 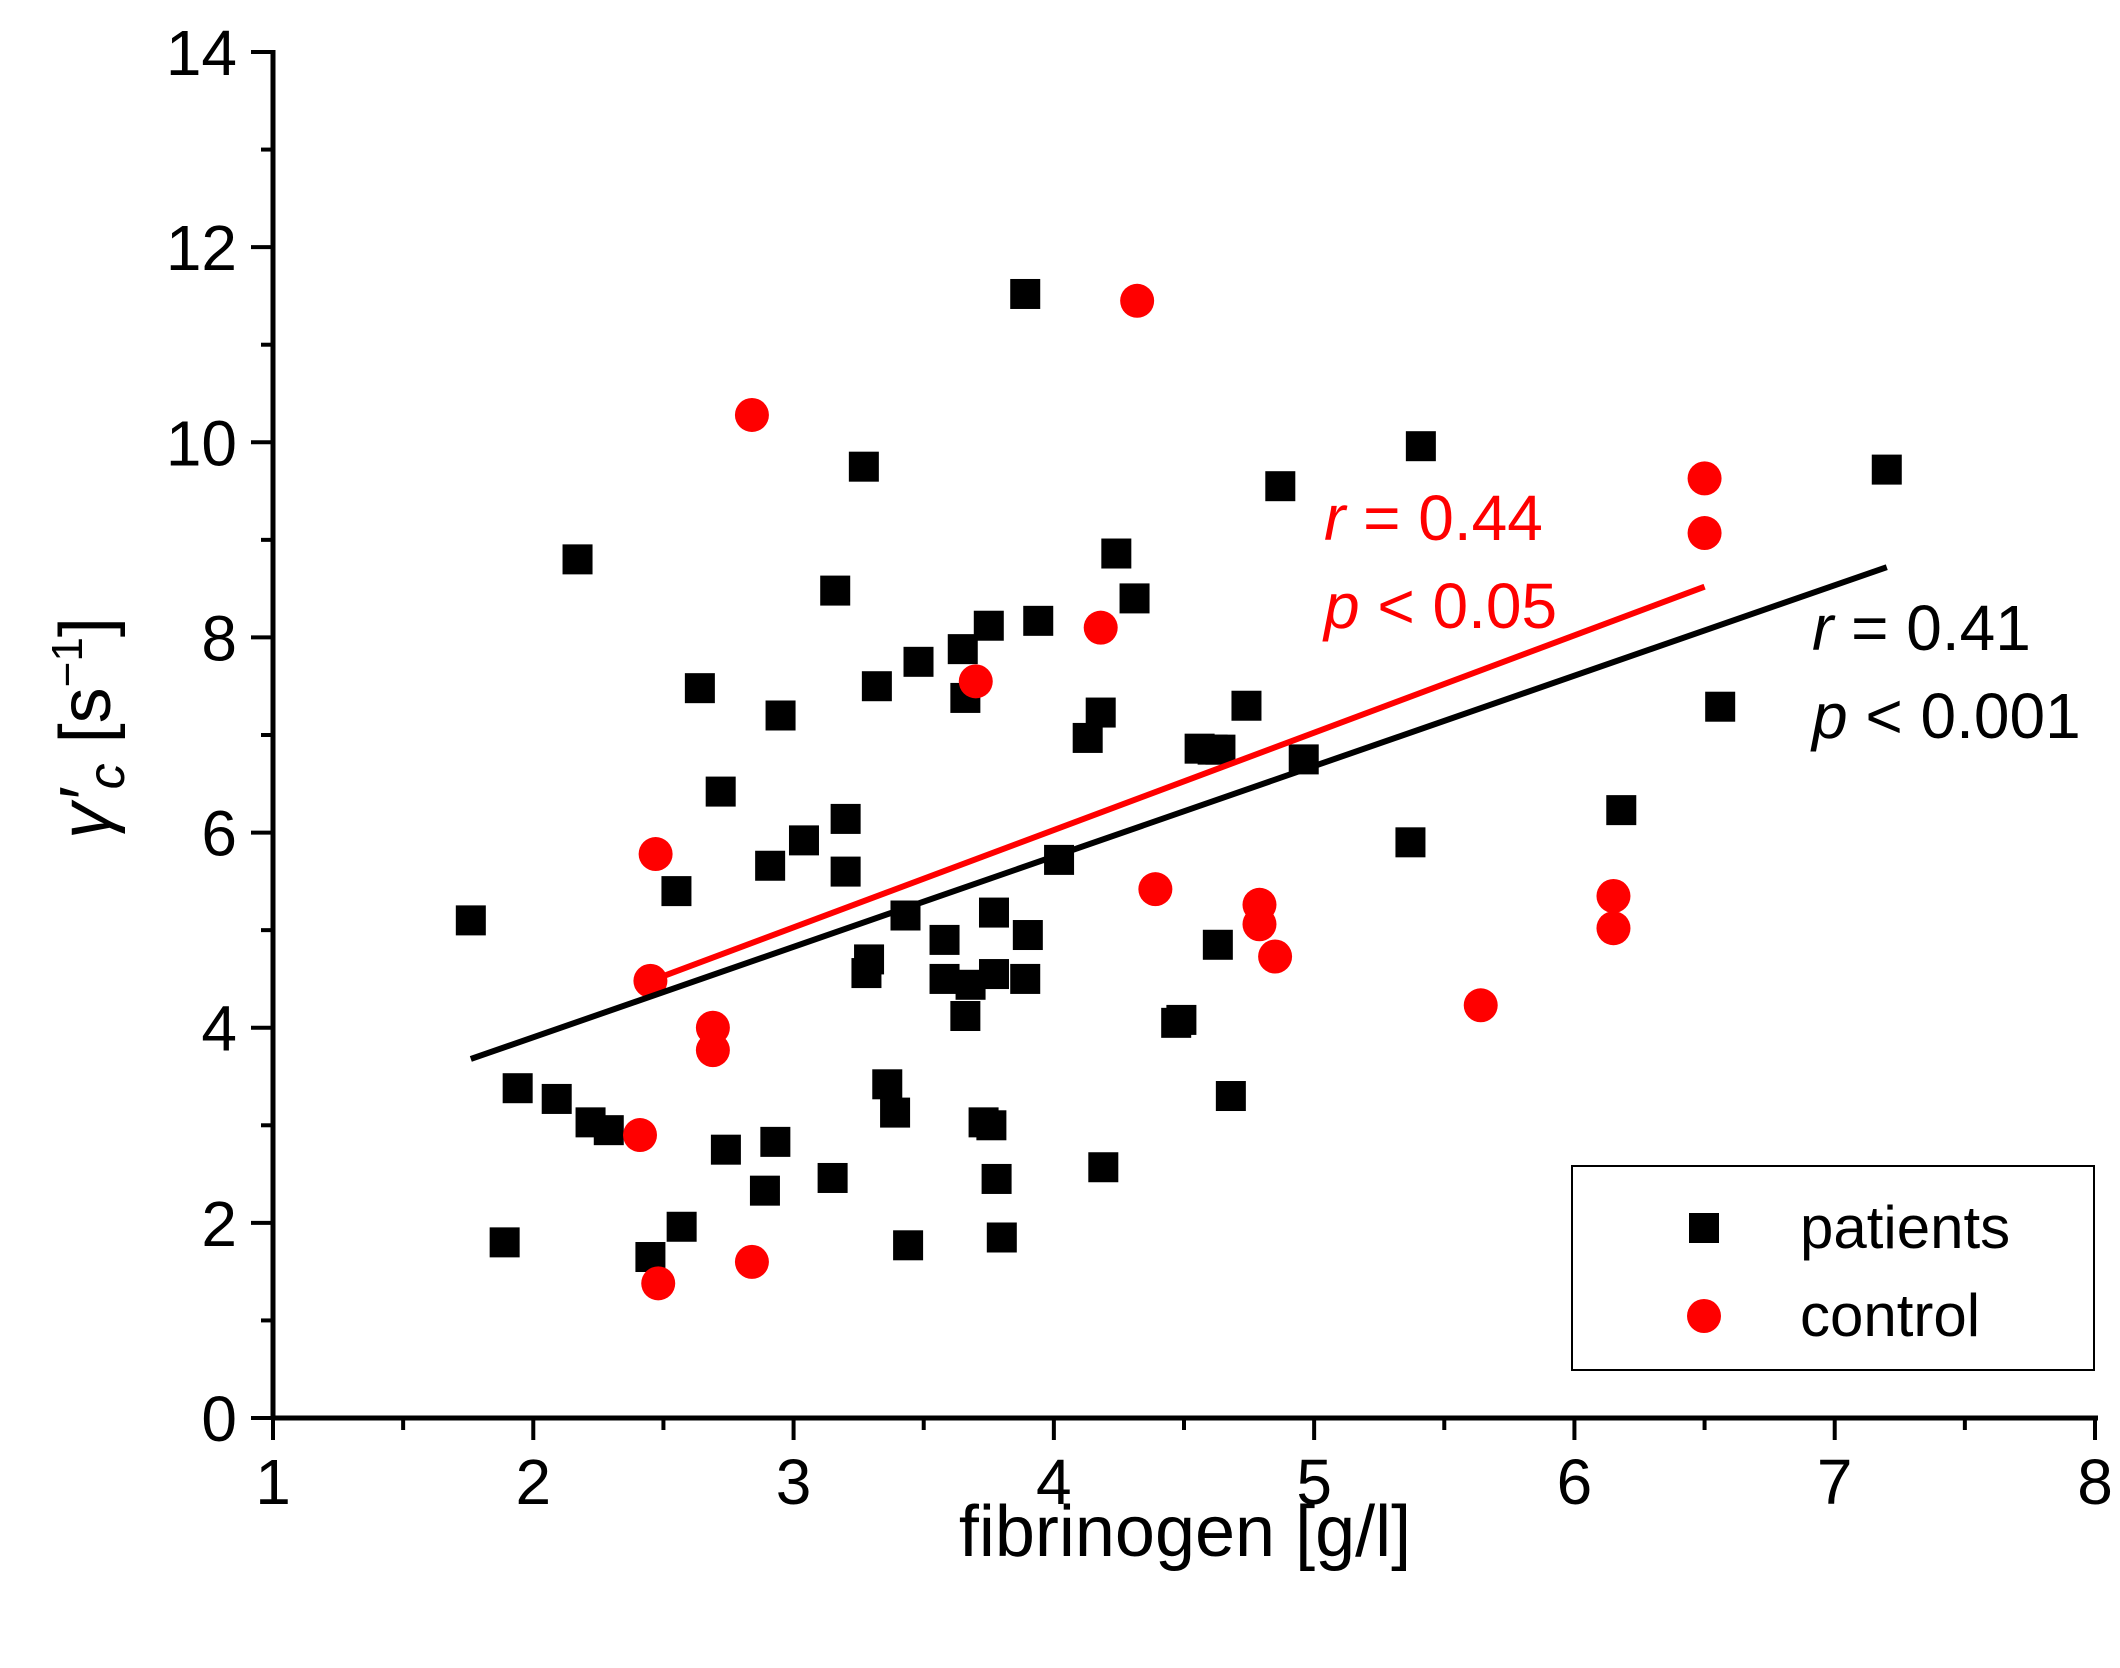 What do you see at coordinates (86, 813) in the screenshot?
I see `y-axis-symbol: γ′` at bounding box center [86, 813].